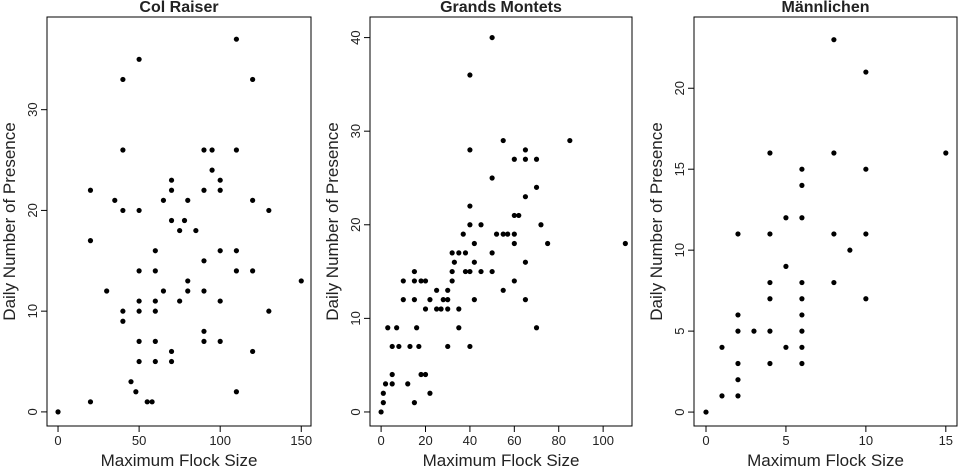 This screenshot has height=475, width=962. Describe the element at coordinates (355, 37) in the screenshot. I see `y-tick-label: 40` at that location.